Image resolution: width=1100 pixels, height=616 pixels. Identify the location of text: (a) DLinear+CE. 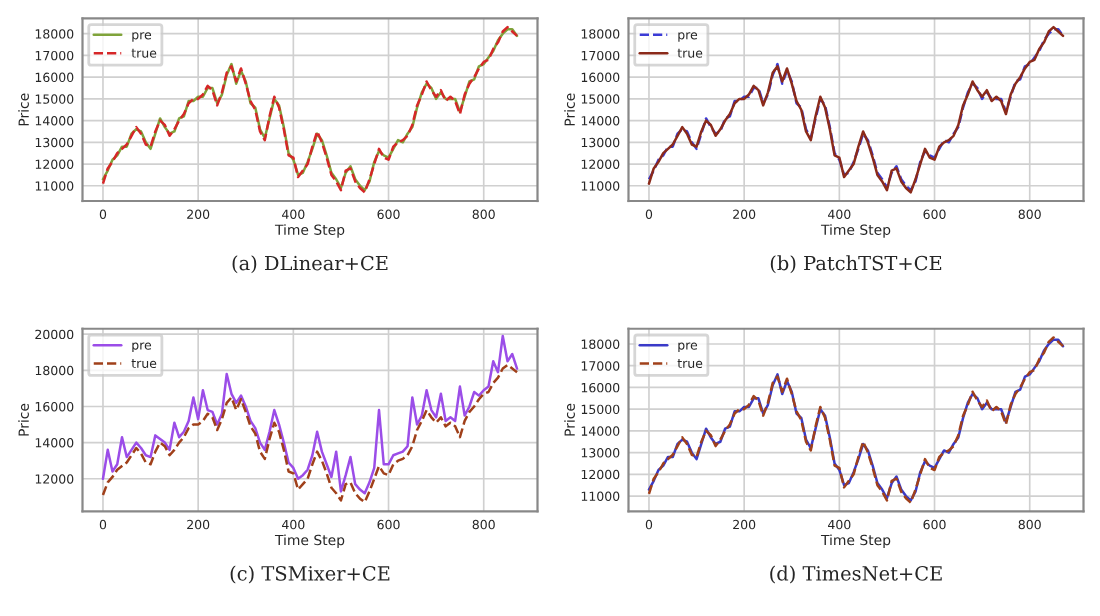
(310, 264).